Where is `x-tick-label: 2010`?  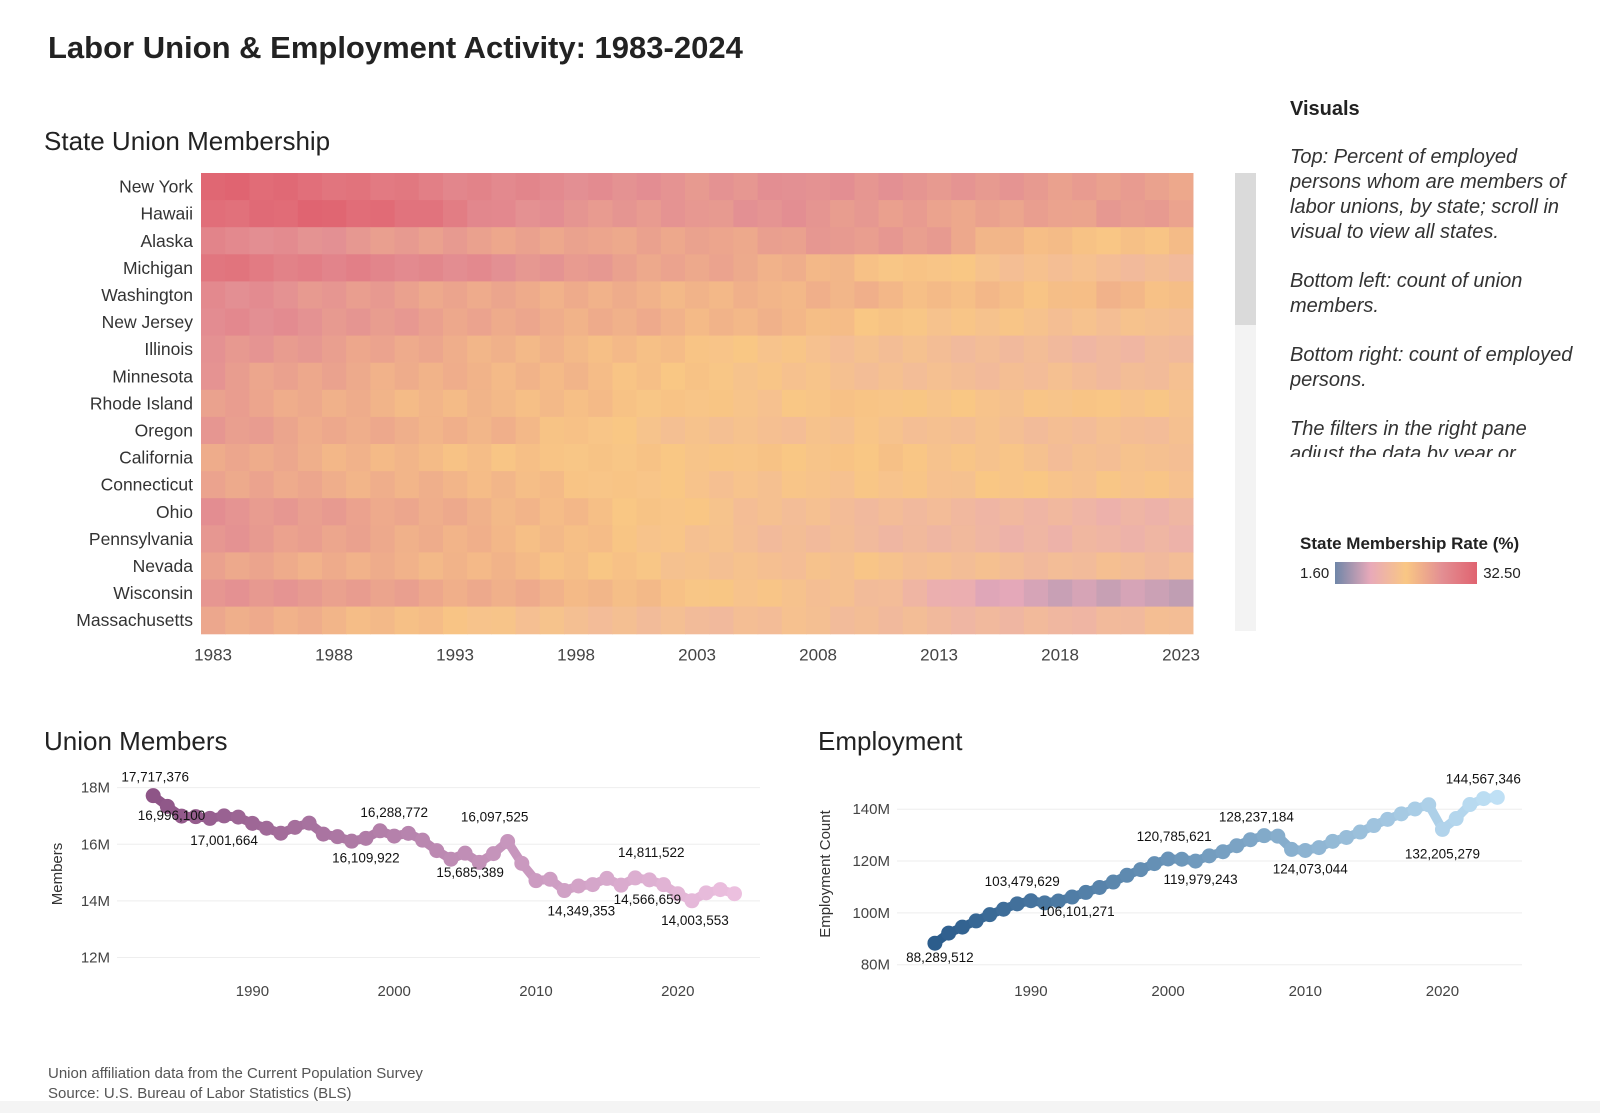 x-tick-label: 2010 is located at coordinates (535, 991).